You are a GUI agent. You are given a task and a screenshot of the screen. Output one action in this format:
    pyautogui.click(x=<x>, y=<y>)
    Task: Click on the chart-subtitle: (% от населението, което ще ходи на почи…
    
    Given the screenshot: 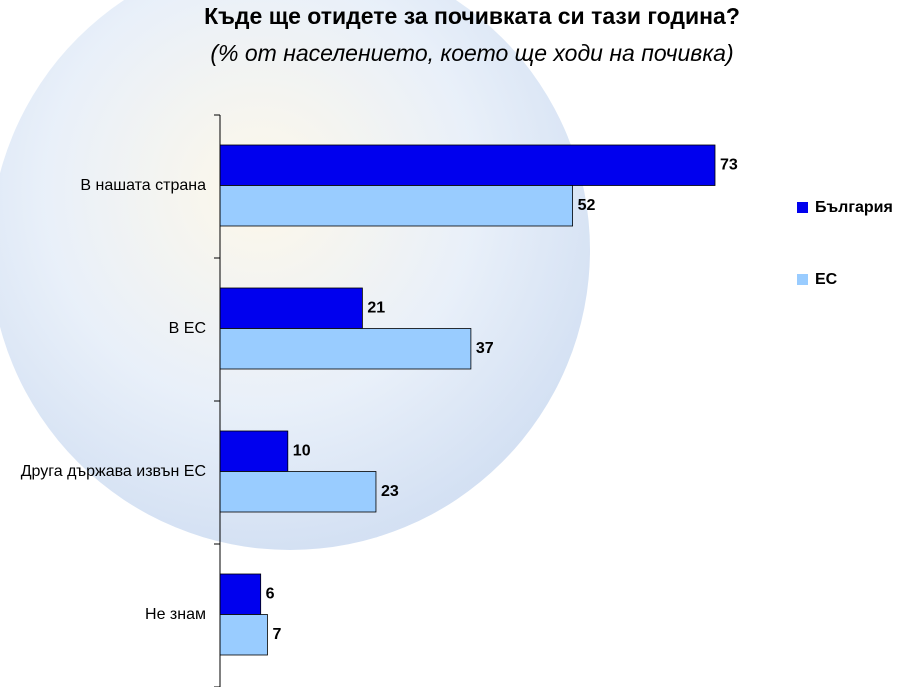 What is the action you would take?
    pyautogui.click(x=471, y=53)
    